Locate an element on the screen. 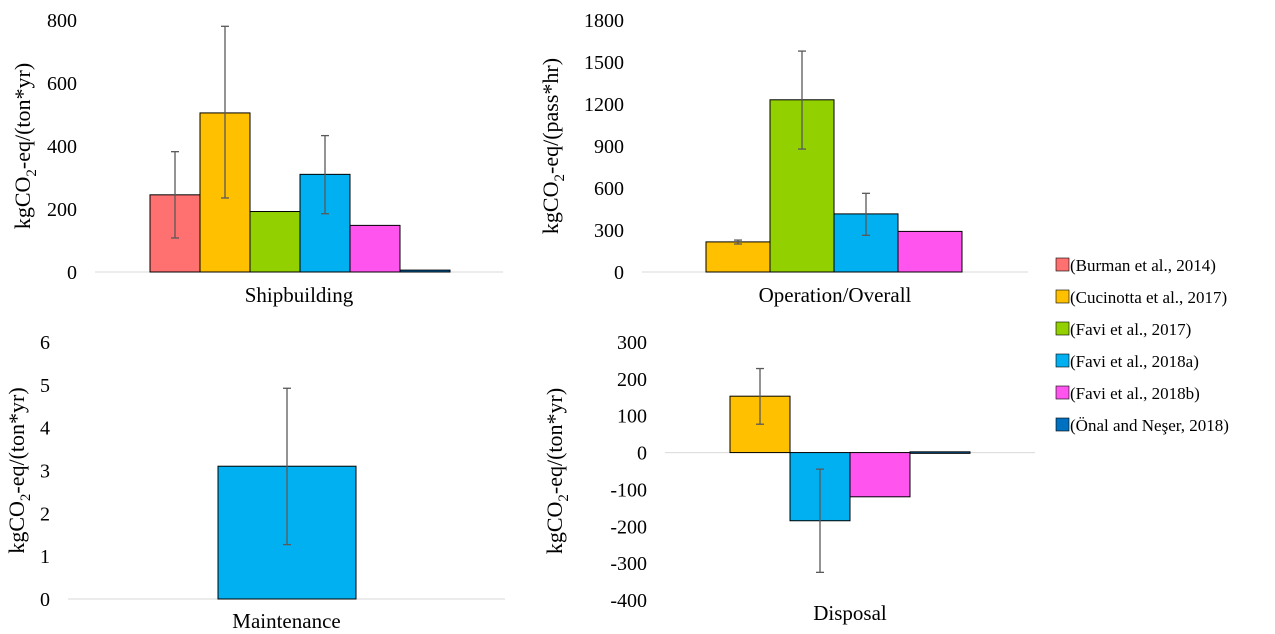  category-label: Maintenance is located at coordinates (286, 621).